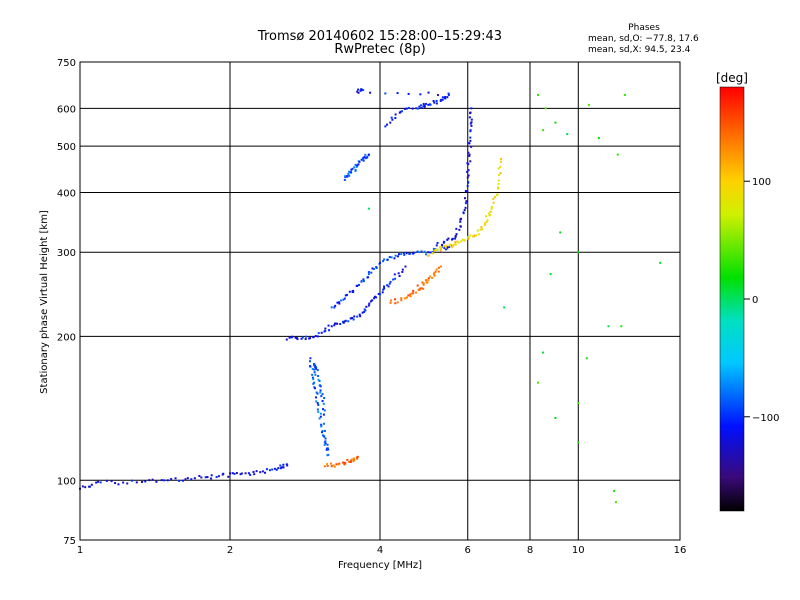 Image resolution: width=800 pixels, height=600 pixels. What do you see at coordinates (66, 63) in the screenshot?
I see `y-tick-label: 750` at bounding box center [66, 63].